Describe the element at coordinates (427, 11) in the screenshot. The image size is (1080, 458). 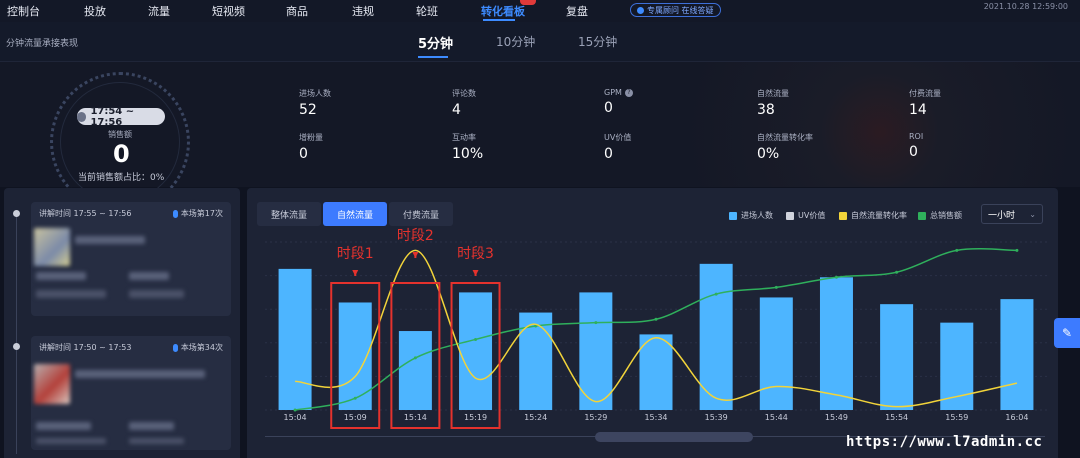
I see `nav-item-shifts: 轮班` at that location.